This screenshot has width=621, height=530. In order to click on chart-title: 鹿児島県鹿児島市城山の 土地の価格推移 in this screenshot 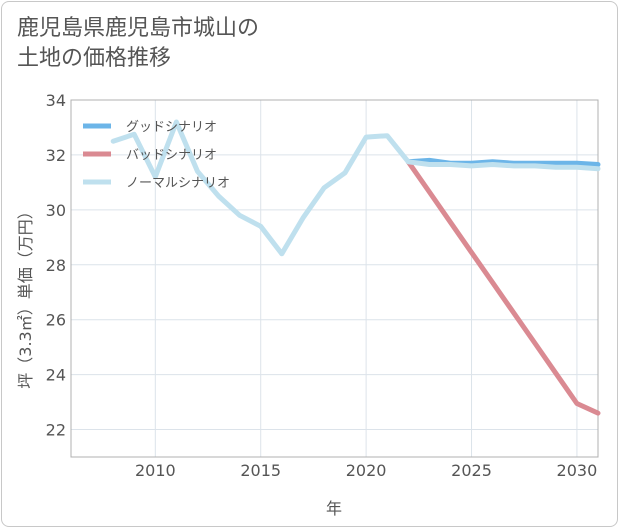, I will do `click(138, 43)`.